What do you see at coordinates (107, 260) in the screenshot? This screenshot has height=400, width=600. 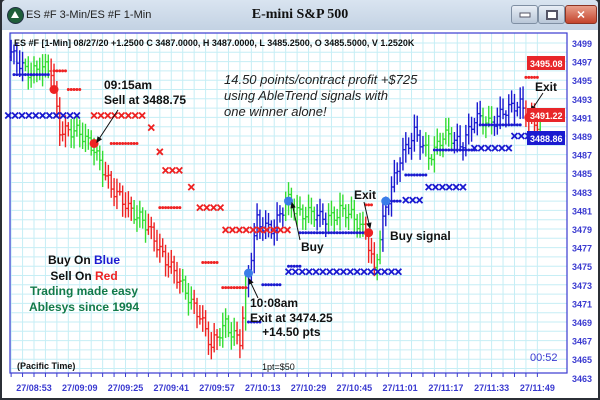 I see `legend-blue-word: Blue` at bounding box center [107, 260].